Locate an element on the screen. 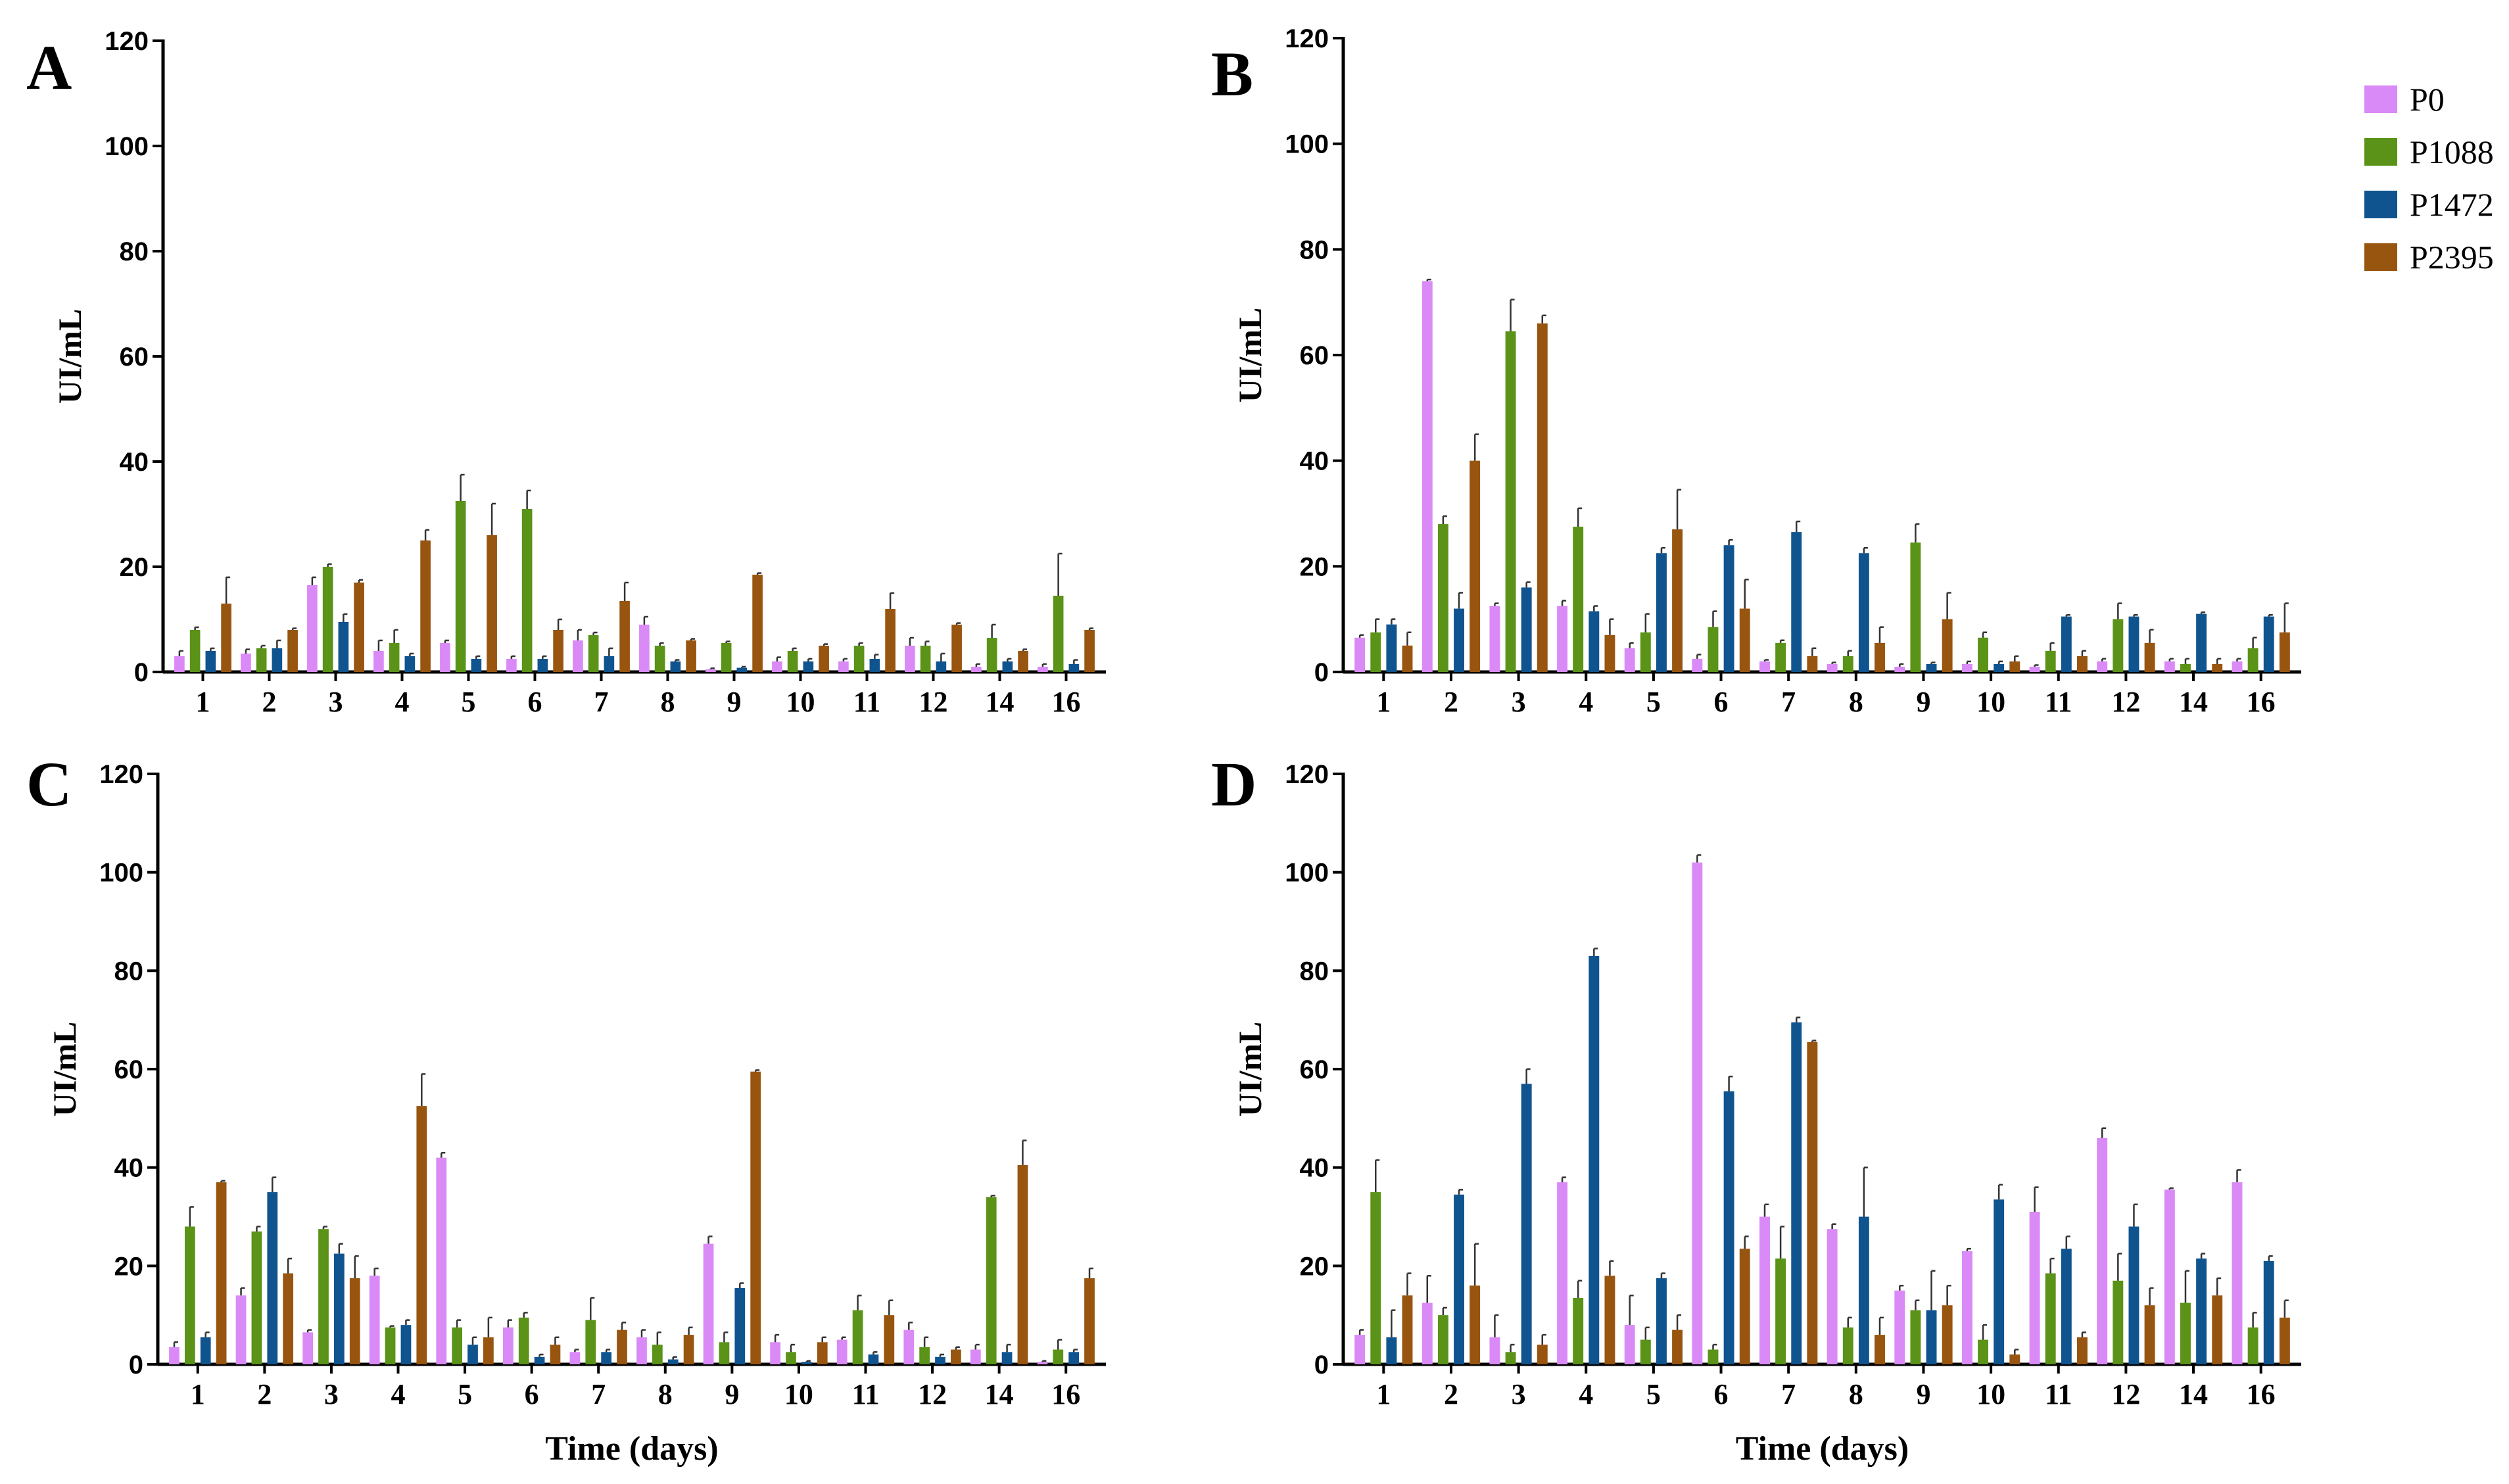 This screenshot has height=1484, width=2509. y-tick-label: 120 is located at coordinates (121, 774).